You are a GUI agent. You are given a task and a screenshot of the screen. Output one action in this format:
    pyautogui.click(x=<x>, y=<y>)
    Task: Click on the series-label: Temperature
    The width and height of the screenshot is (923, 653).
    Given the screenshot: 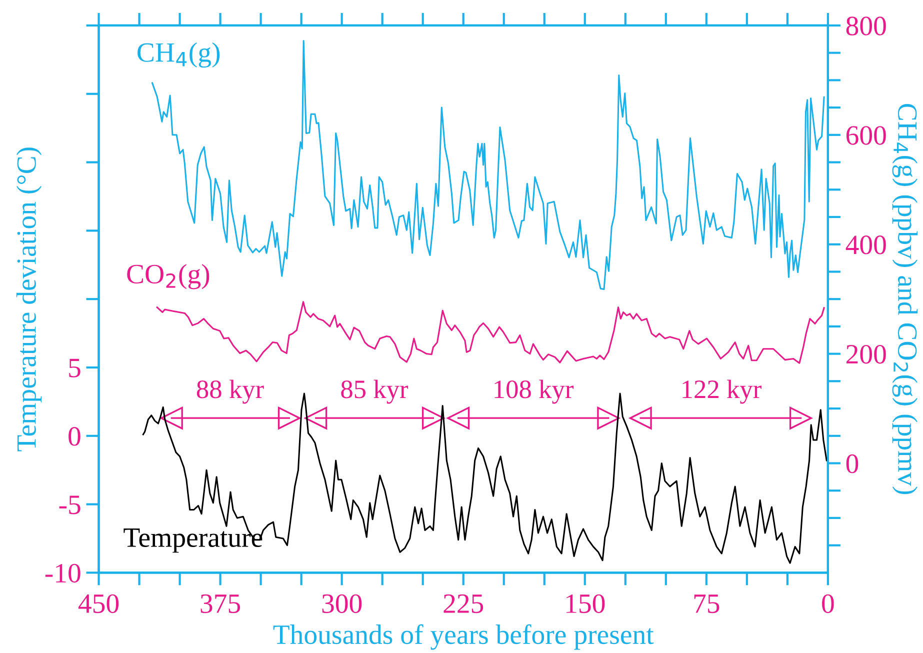 What is the action you would take?
    pyautogui.click(x=193, y=540)
    